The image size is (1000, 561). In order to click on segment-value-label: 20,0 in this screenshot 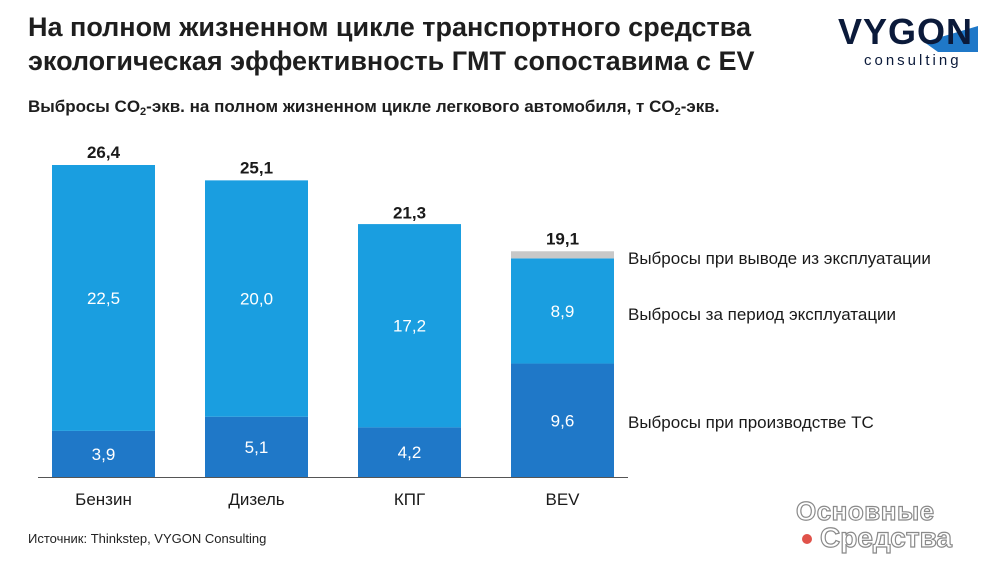, I will do `click(256, 299)`.